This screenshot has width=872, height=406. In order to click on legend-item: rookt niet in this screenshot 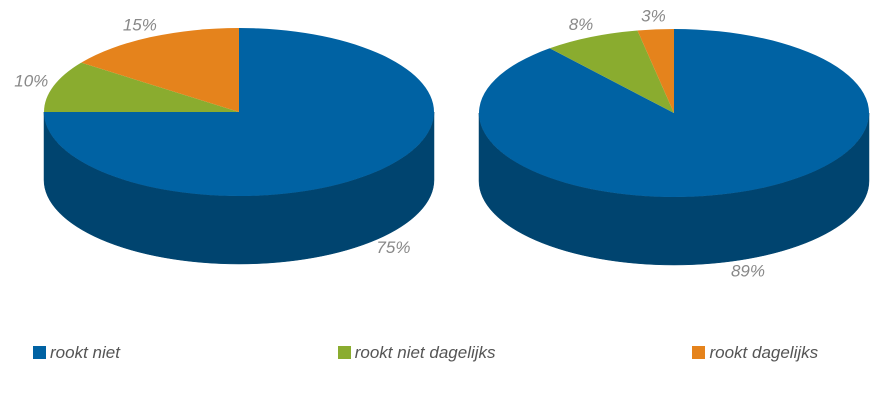, I will do `click(183, 353)`.